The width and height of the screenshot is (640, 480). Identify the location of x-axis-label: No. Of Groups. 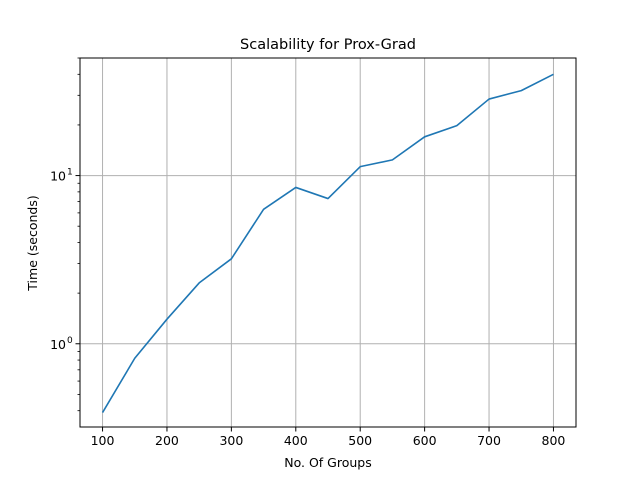
(328, 462).